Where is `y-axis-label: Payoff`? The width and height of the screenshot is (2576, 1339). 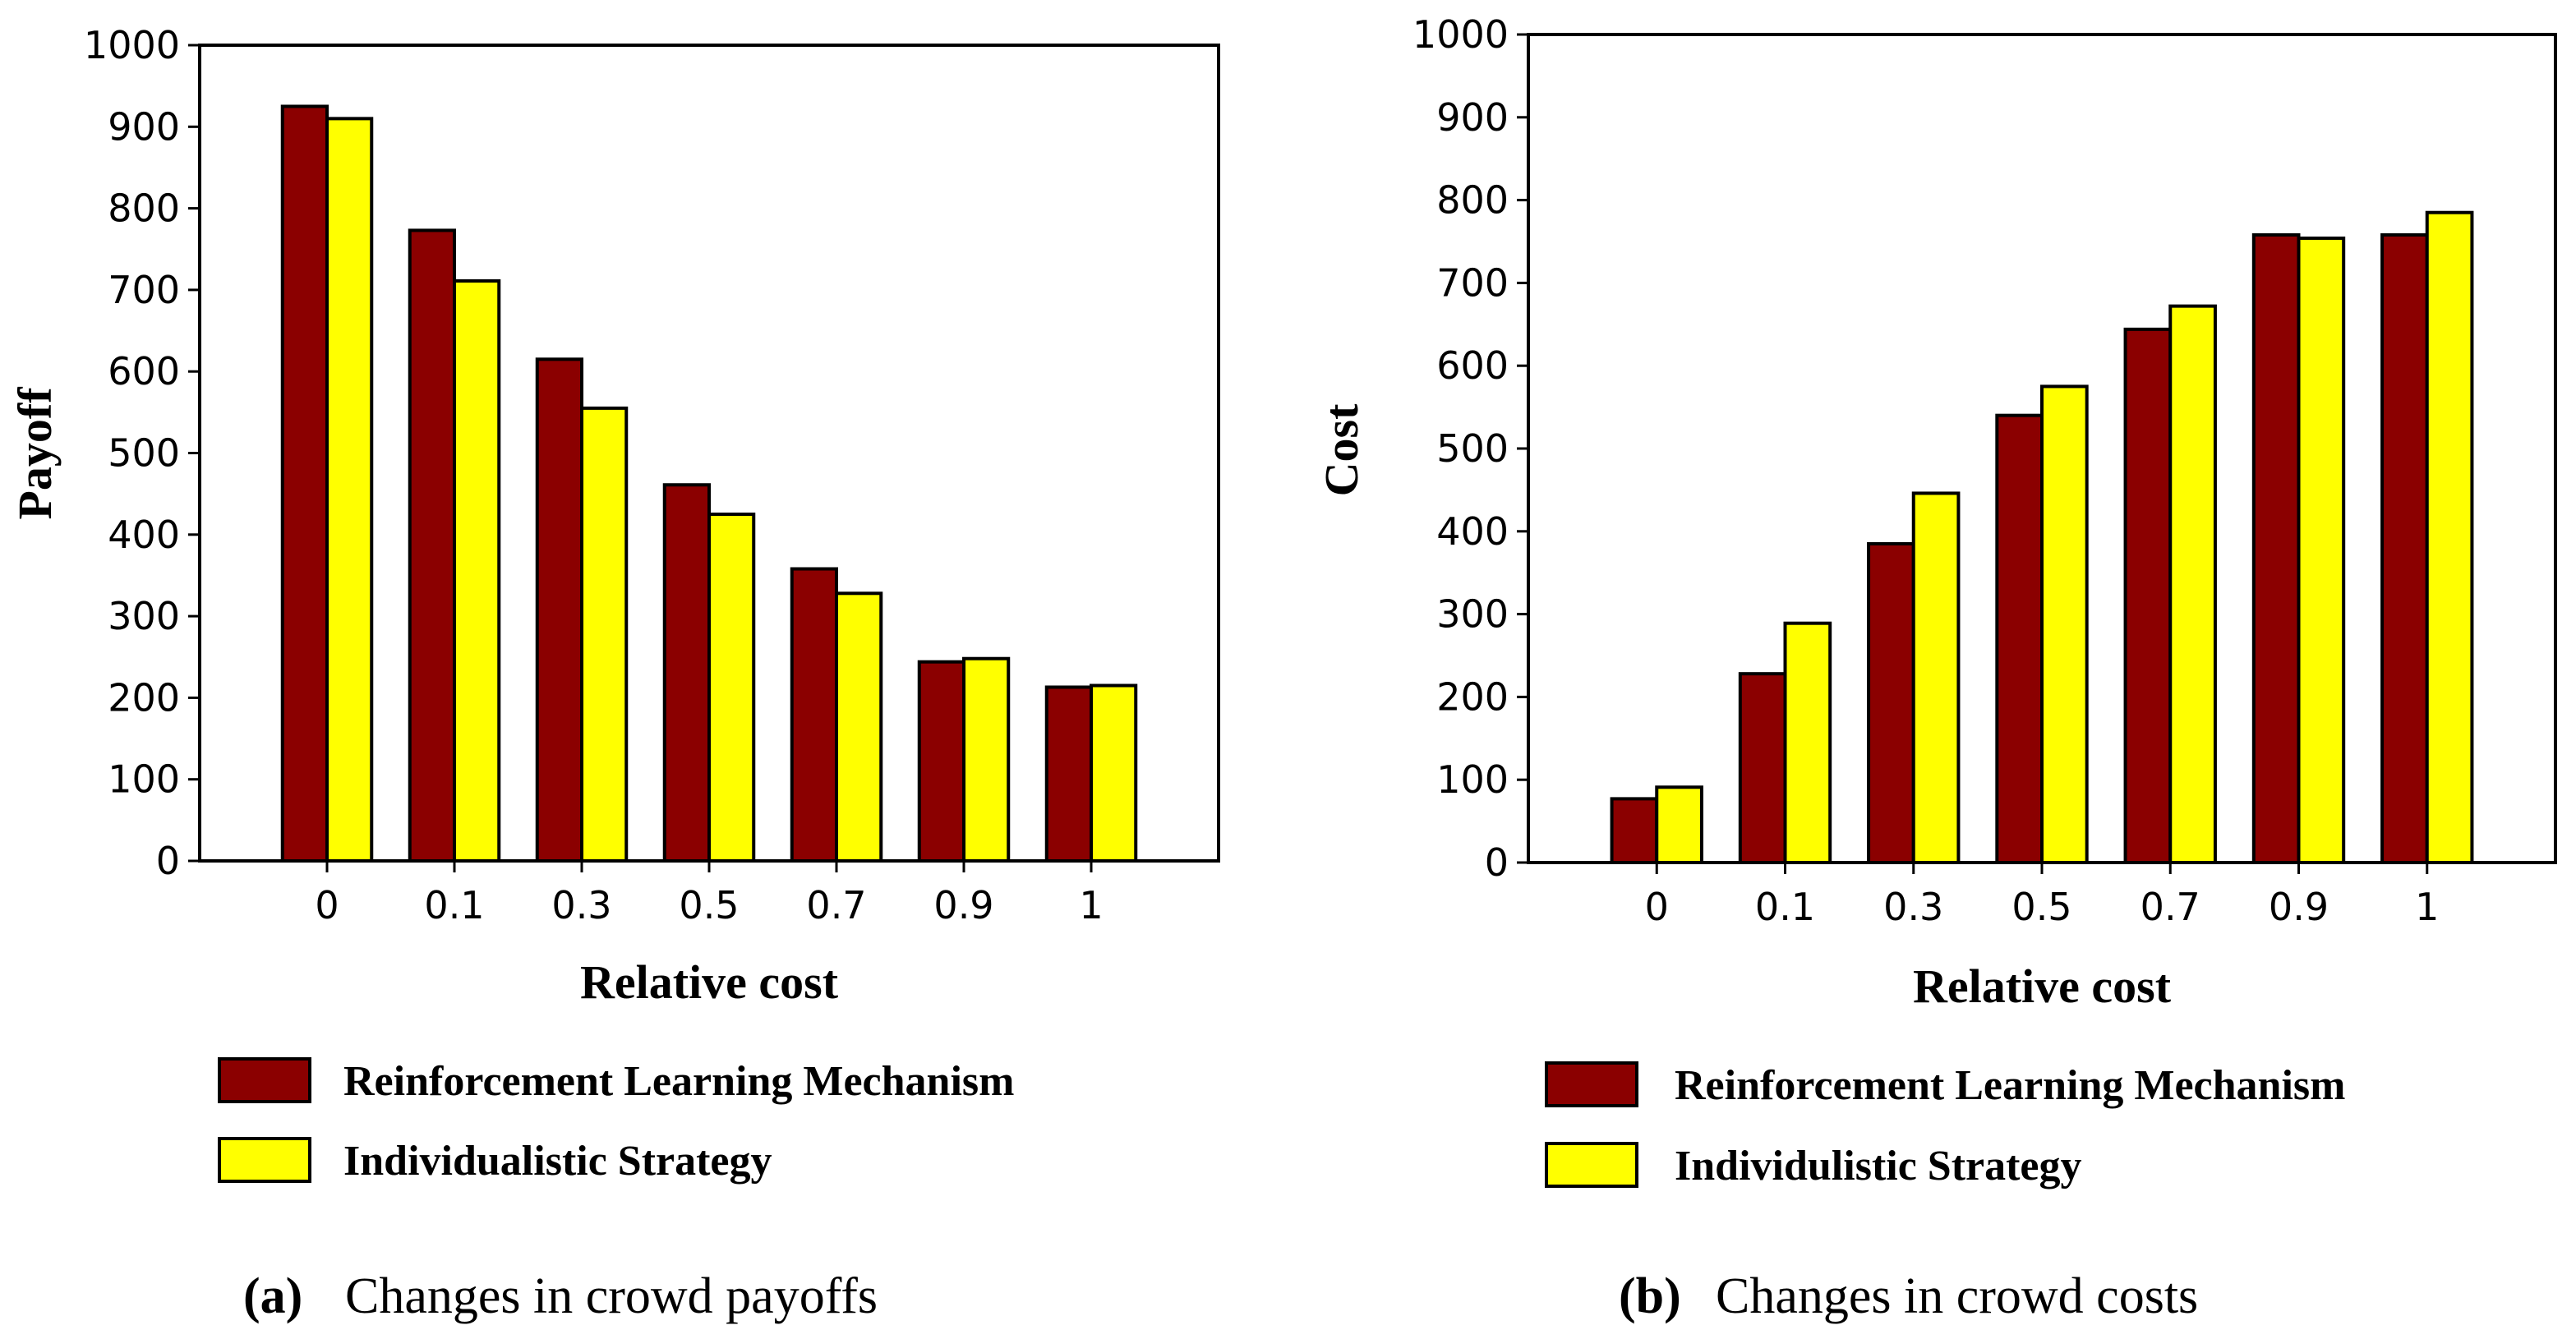 y-axis-label: Payoff is located at coordinates (35, 453).